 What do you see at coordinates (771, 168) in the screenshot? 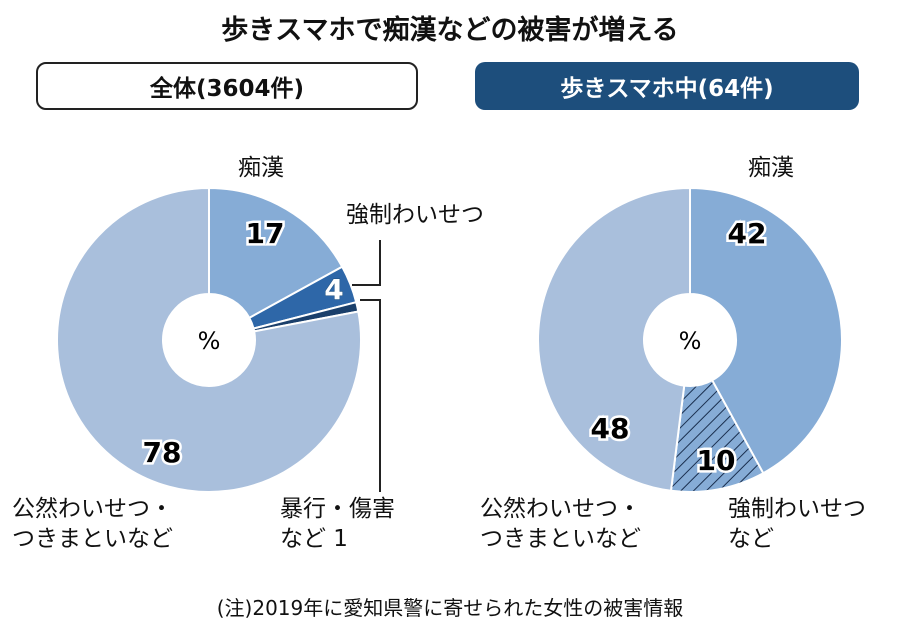
I see `label-right-chikan: 痴漢` at bounding box center [771, 168].